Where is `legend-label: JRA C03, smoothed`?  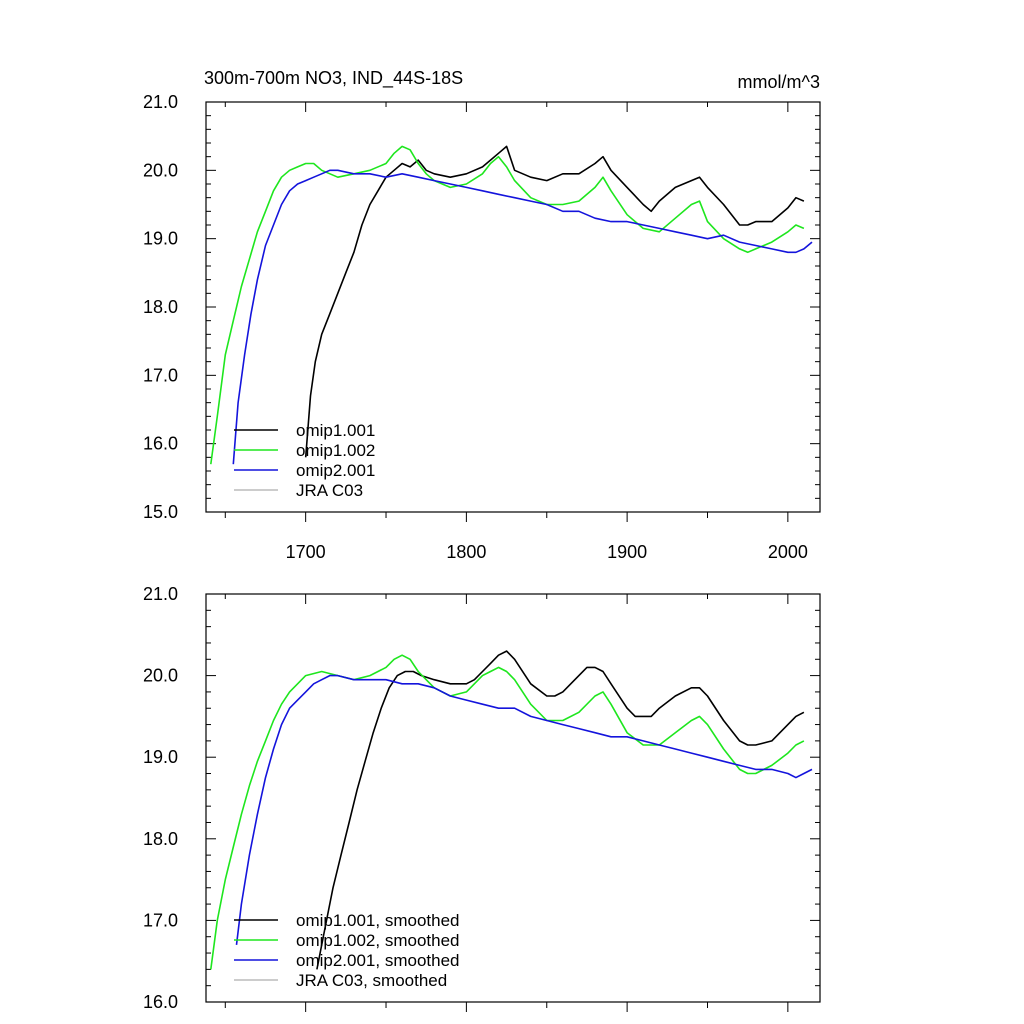 legend-label: JRA C03, smoothed is located at coordinates (371, 980).